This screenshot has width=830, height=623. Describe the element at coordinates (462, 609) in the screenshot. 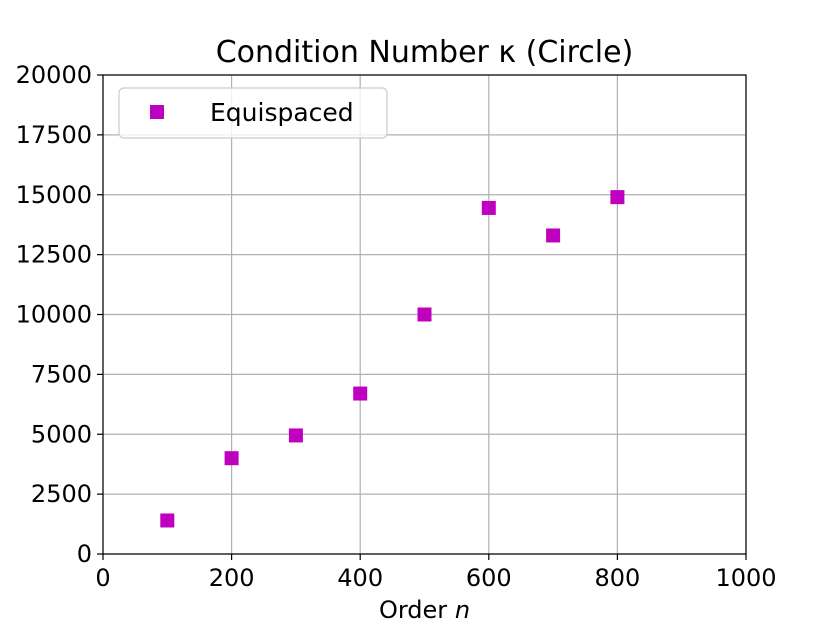

I see `x-axis-title-variable: n` at that location.